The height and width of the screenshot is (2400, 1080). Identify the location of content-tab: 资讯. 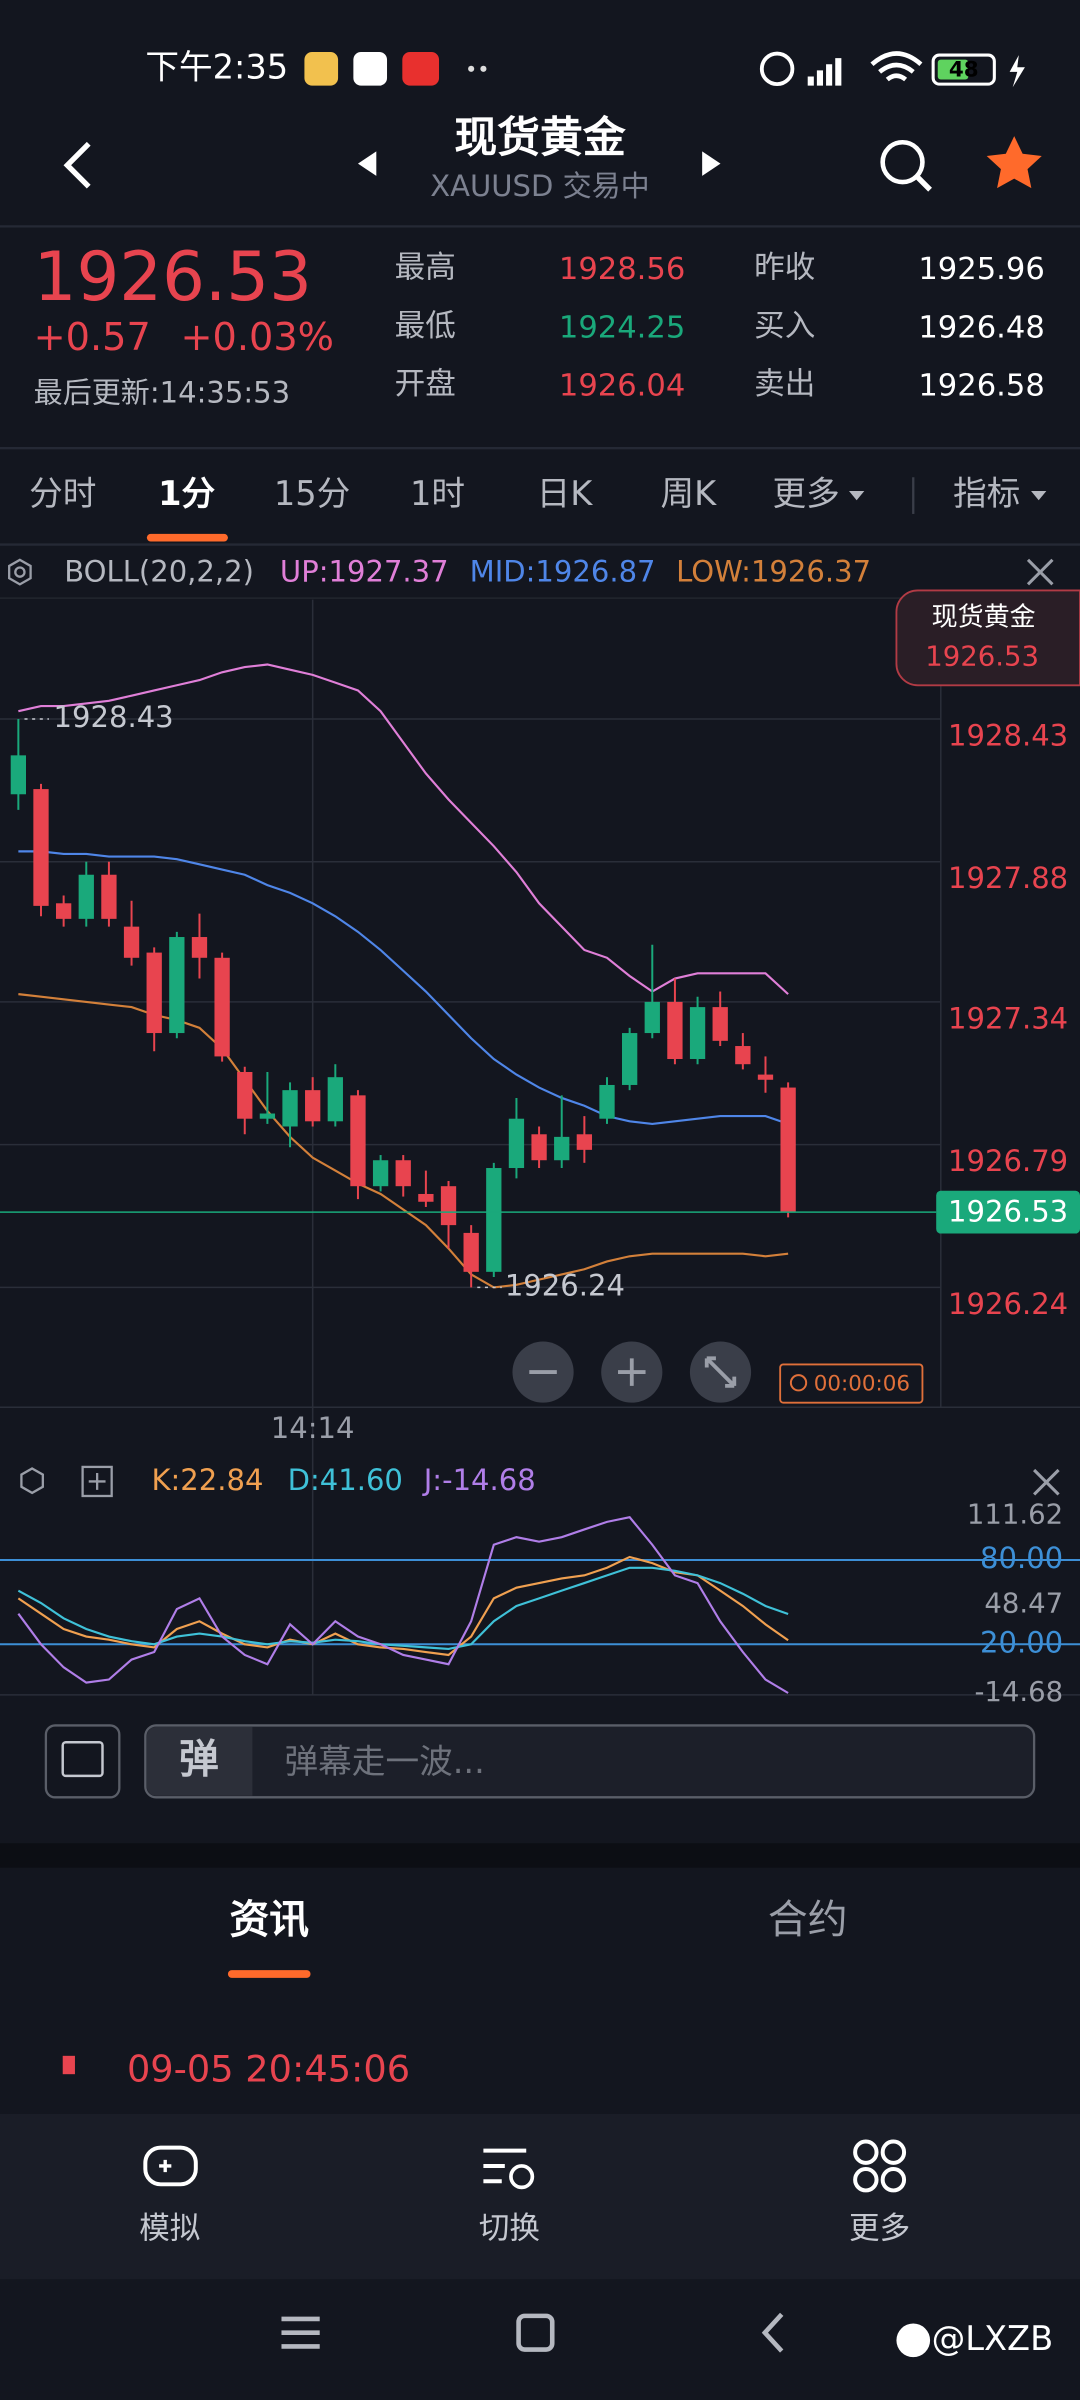
(269, 1920).